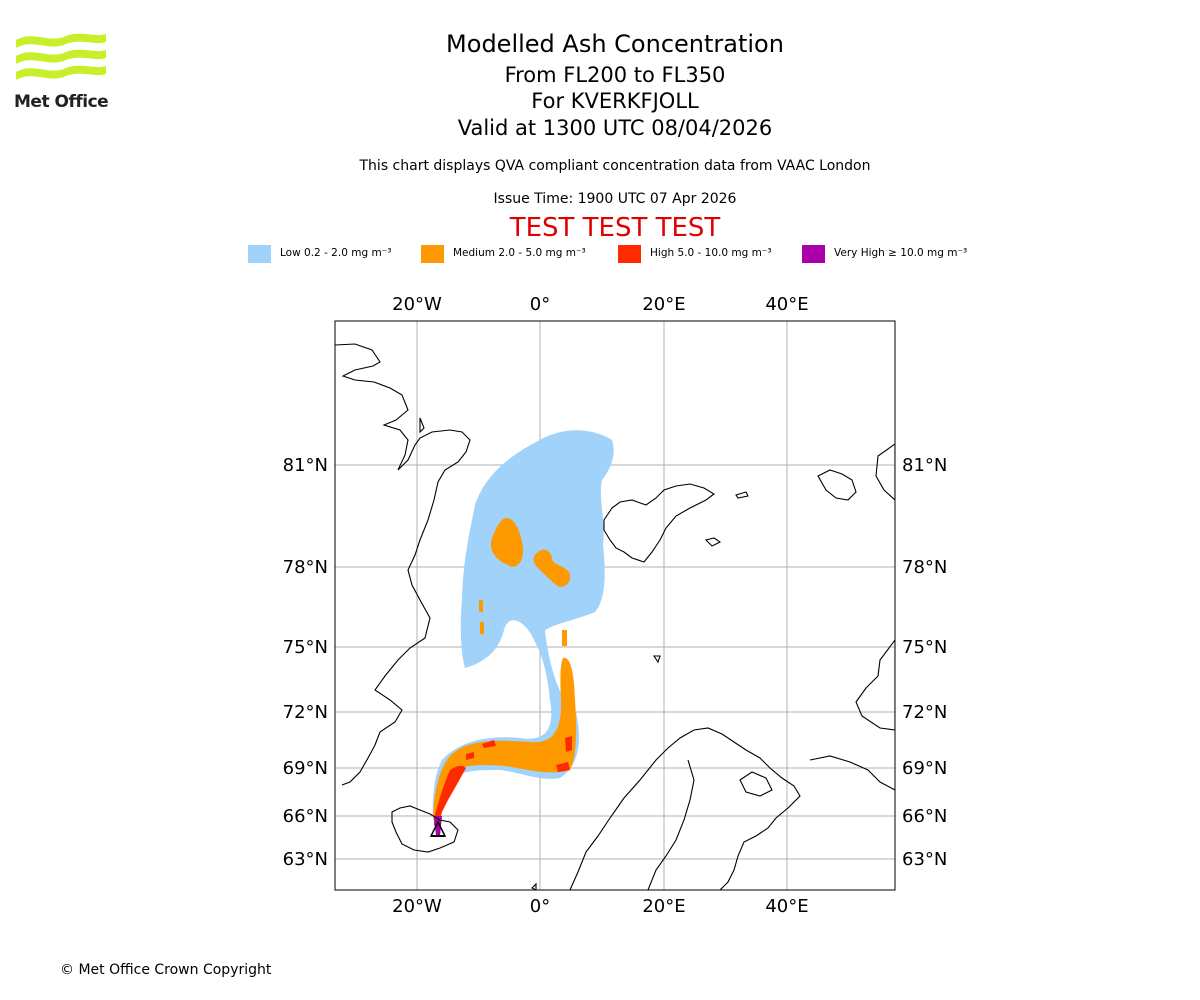  What do you see at coordinates (305, 859) in the screenshot?
I see `lat-label-left-6: 63°N` at bounding box center [305, 859].